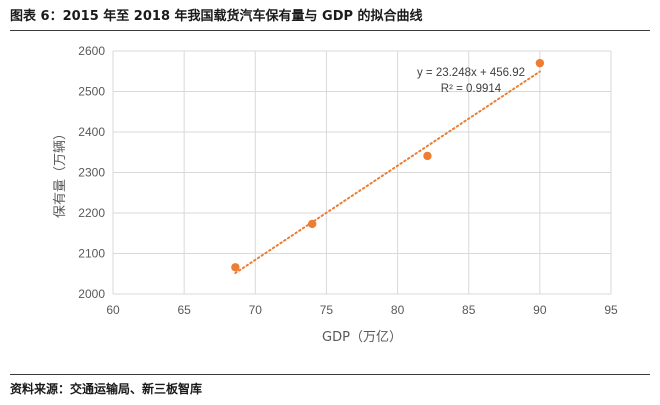  I want to click on x-tick-label: 80, so click(398, 310).